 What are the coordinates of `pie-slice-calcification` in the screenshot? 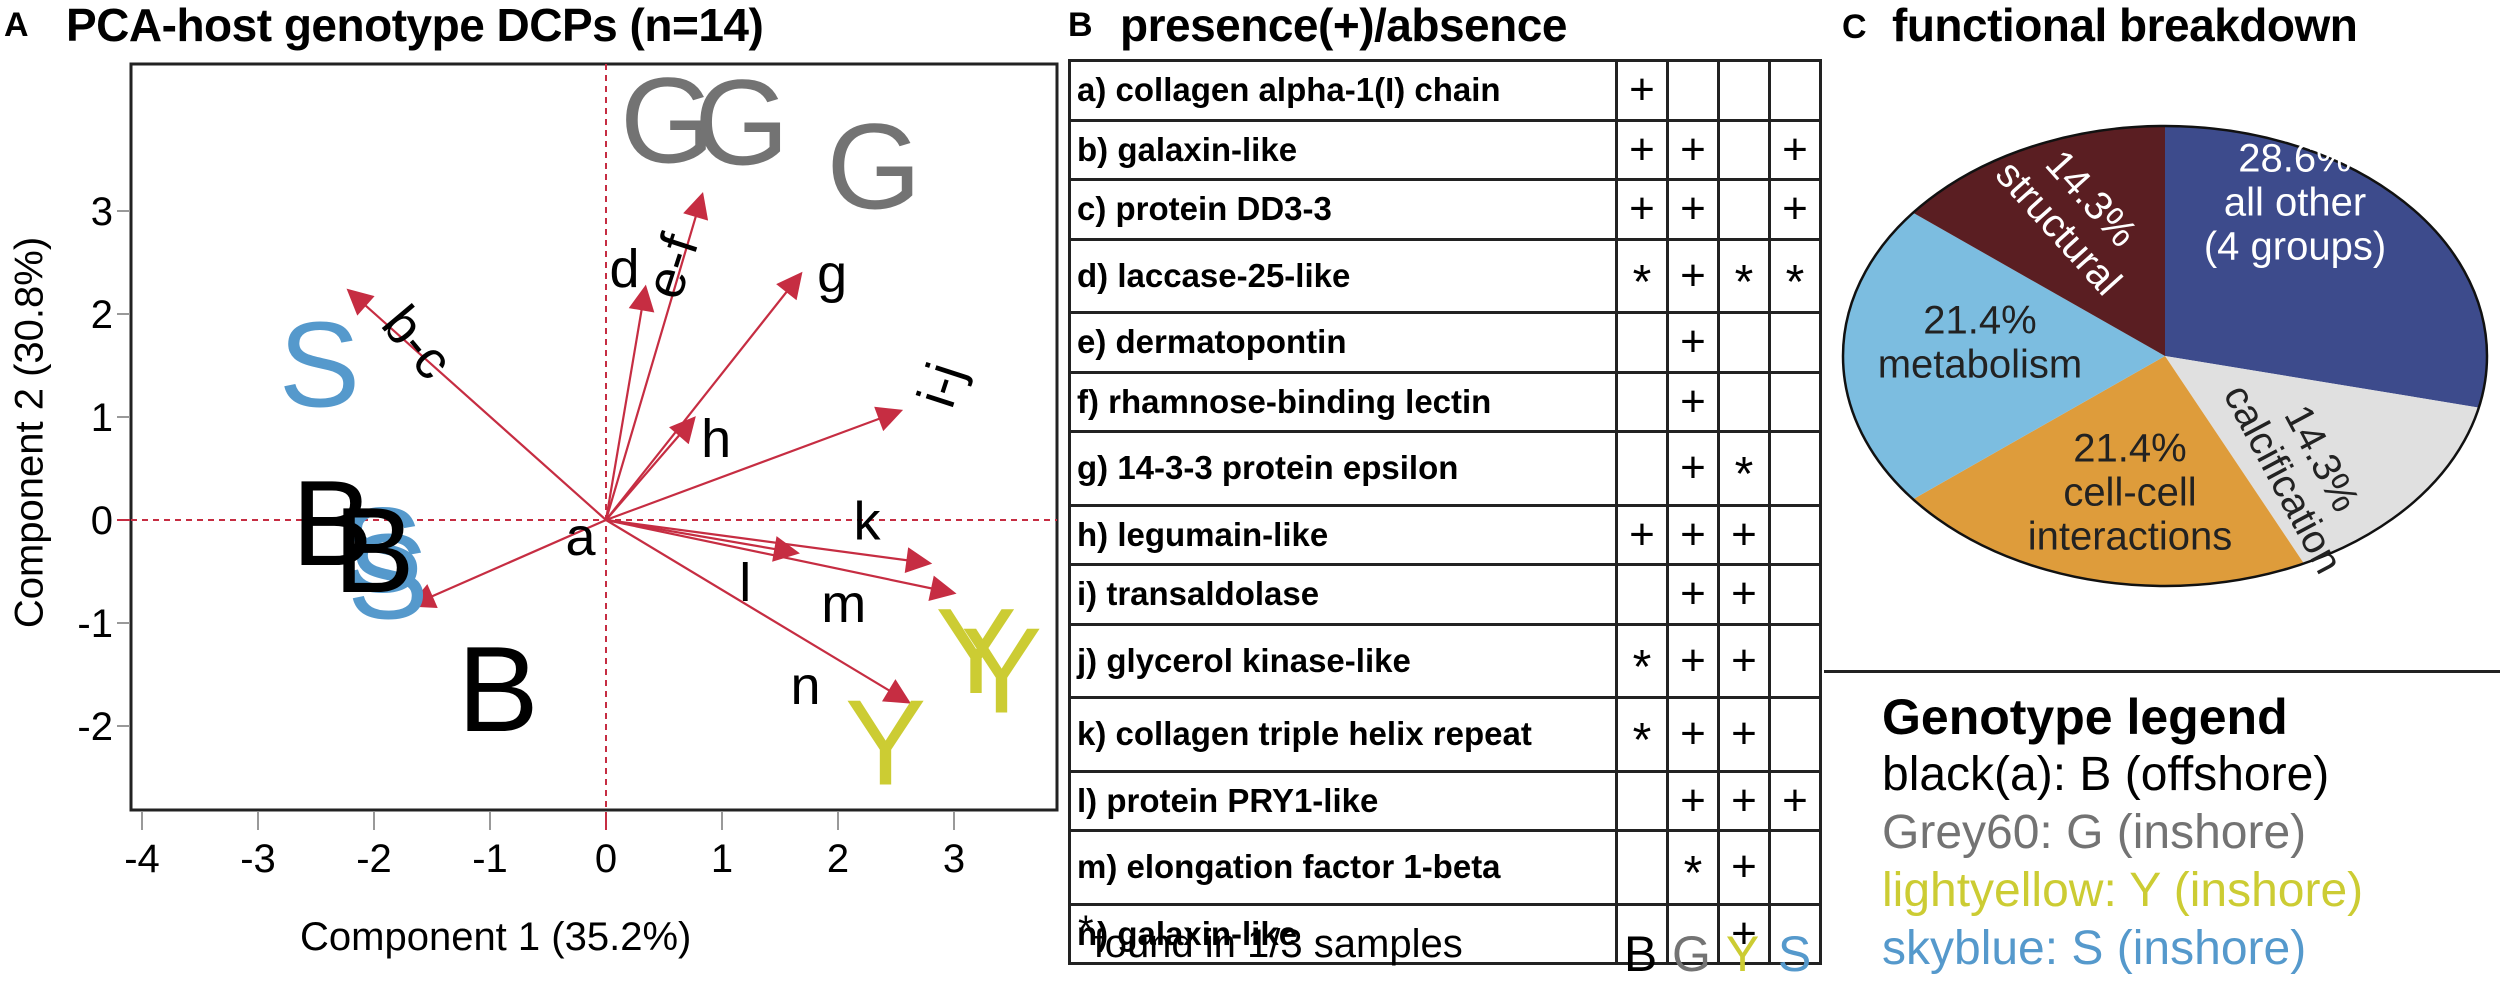 It's located at (2322, 460).